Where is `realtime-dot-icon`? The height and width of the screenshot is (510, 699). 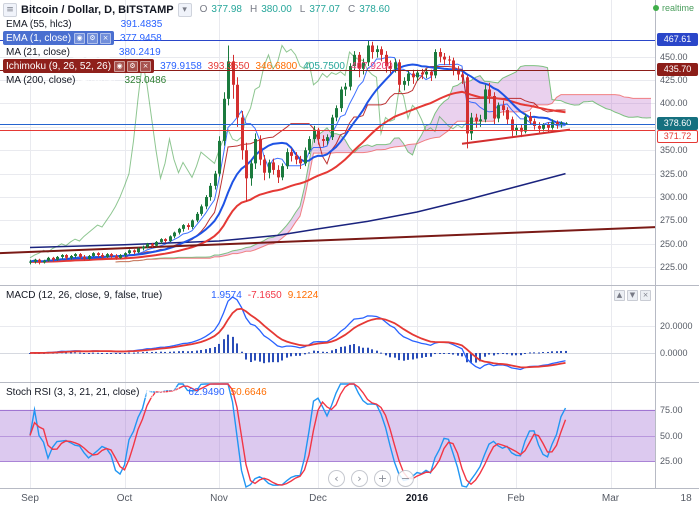
realtime-dot-icon is located at coordinates (655, 8).